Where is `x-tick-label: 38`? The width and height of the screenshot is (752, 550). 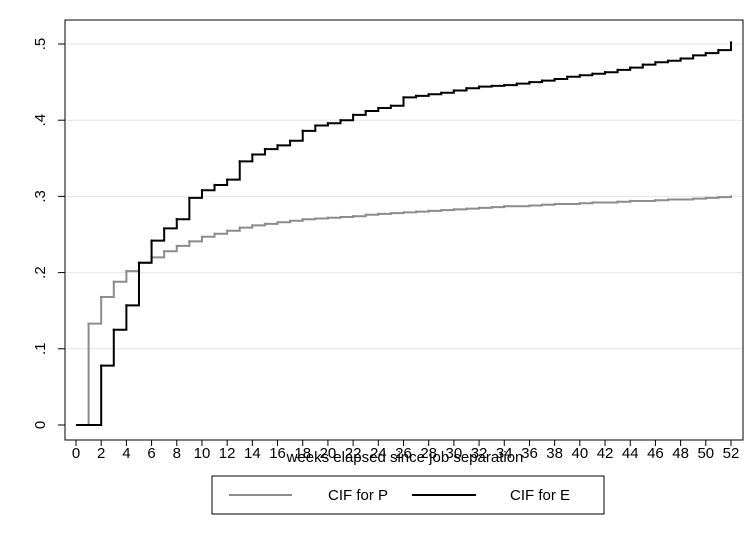 x-tick-label: 38 is located at coordinates (554, 453).